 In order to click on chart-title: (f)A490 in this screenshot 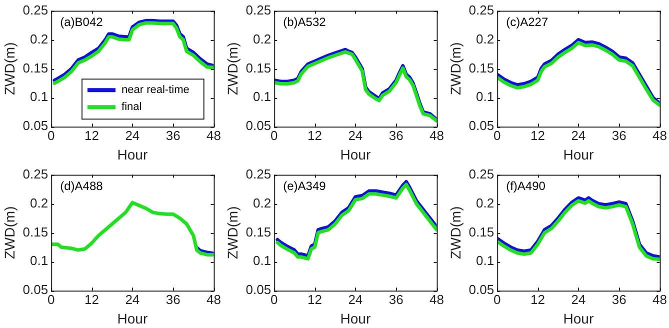, I will do `click(526, 186)`.